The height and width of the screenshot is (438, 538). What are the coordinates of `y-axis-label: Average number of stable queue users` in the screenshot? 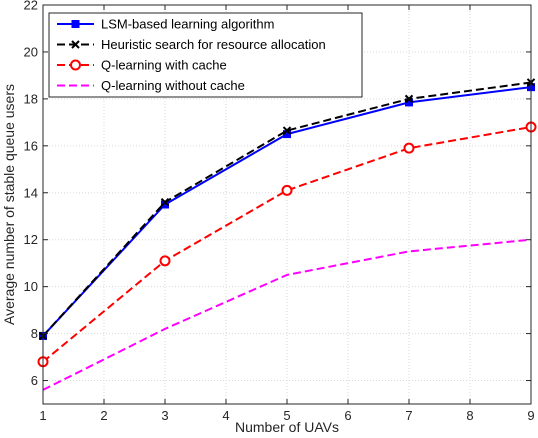 It's located at (9, 204).